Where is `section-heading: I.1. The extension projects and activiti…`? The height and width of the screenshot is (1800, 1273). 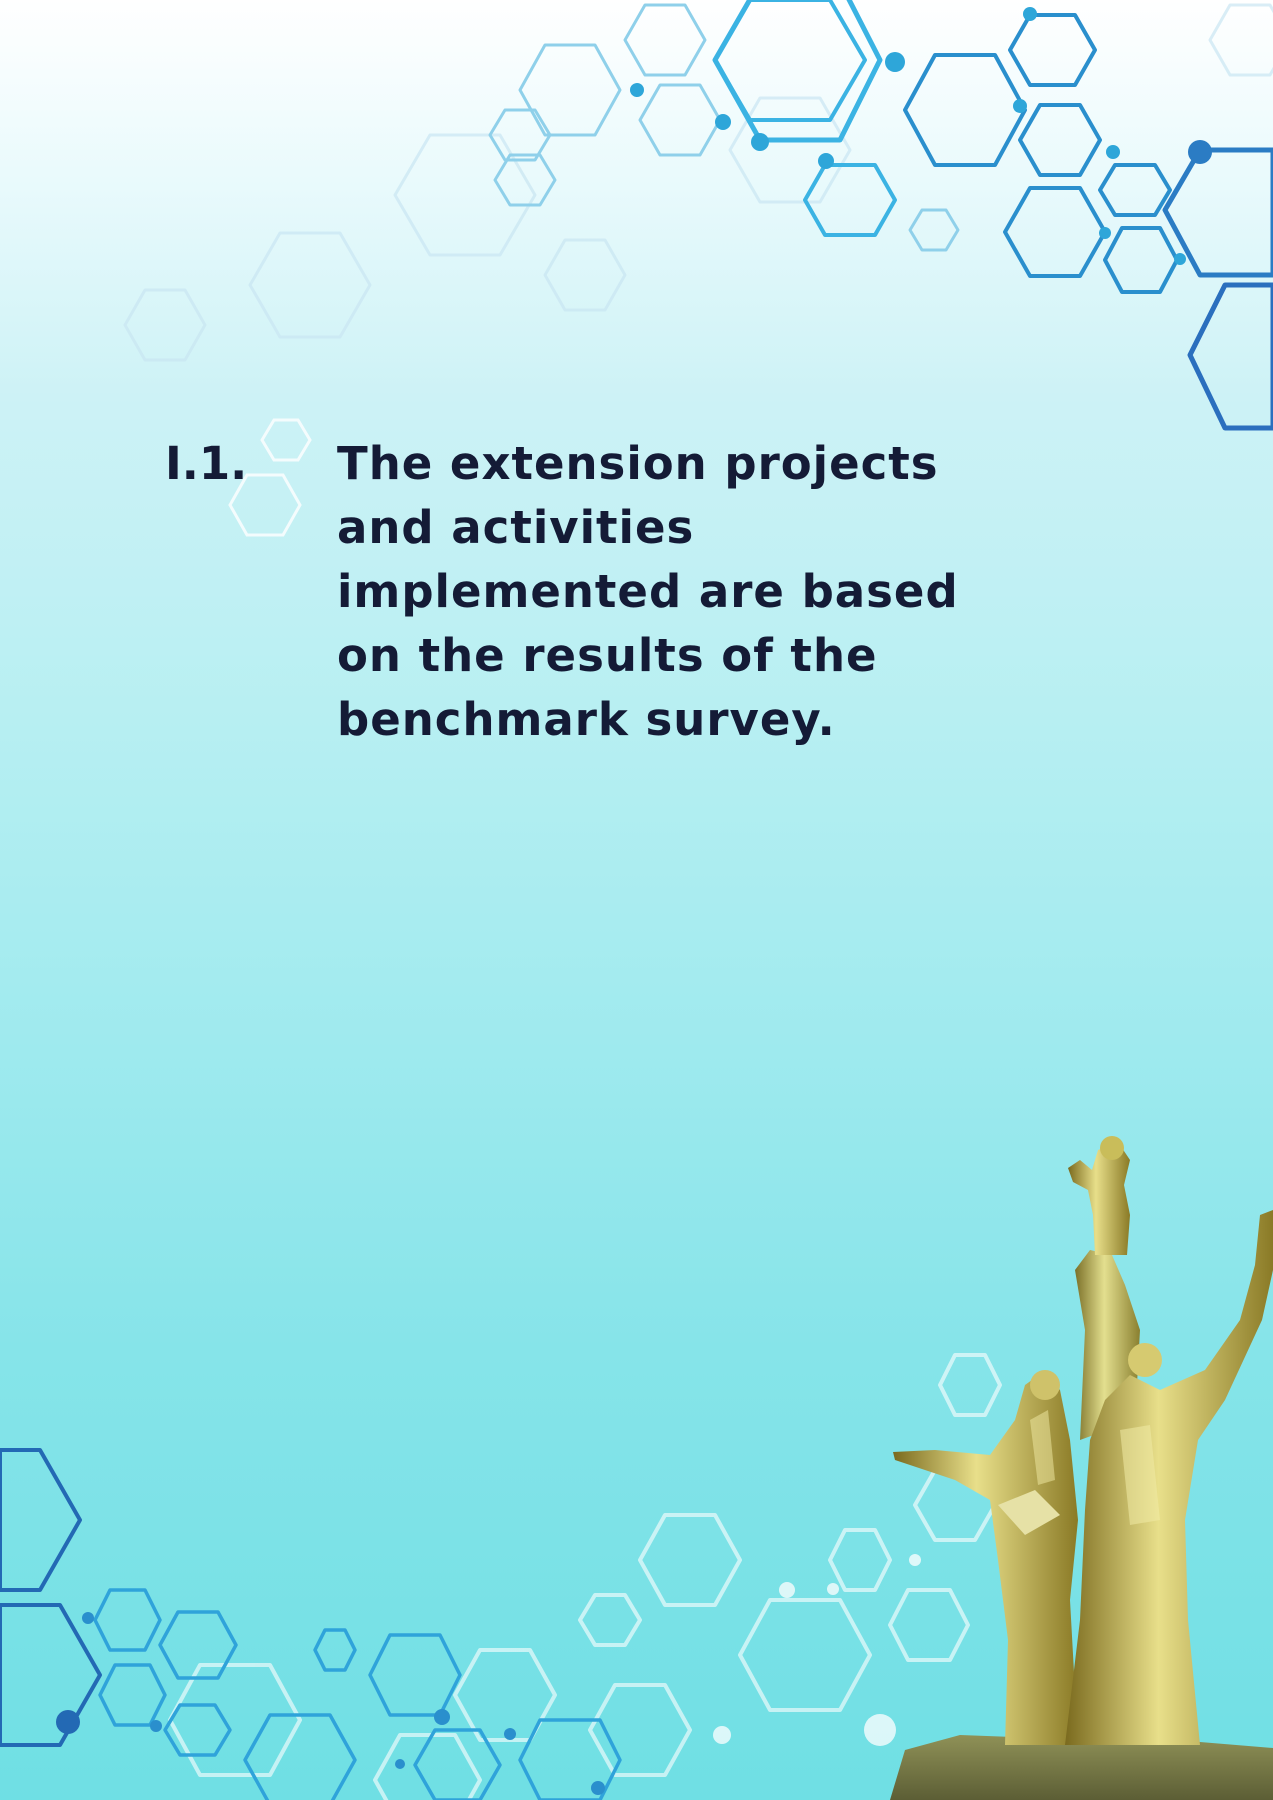
section-heading: I.1. The extension projects and activiti… is located at coordinates (585, 592).